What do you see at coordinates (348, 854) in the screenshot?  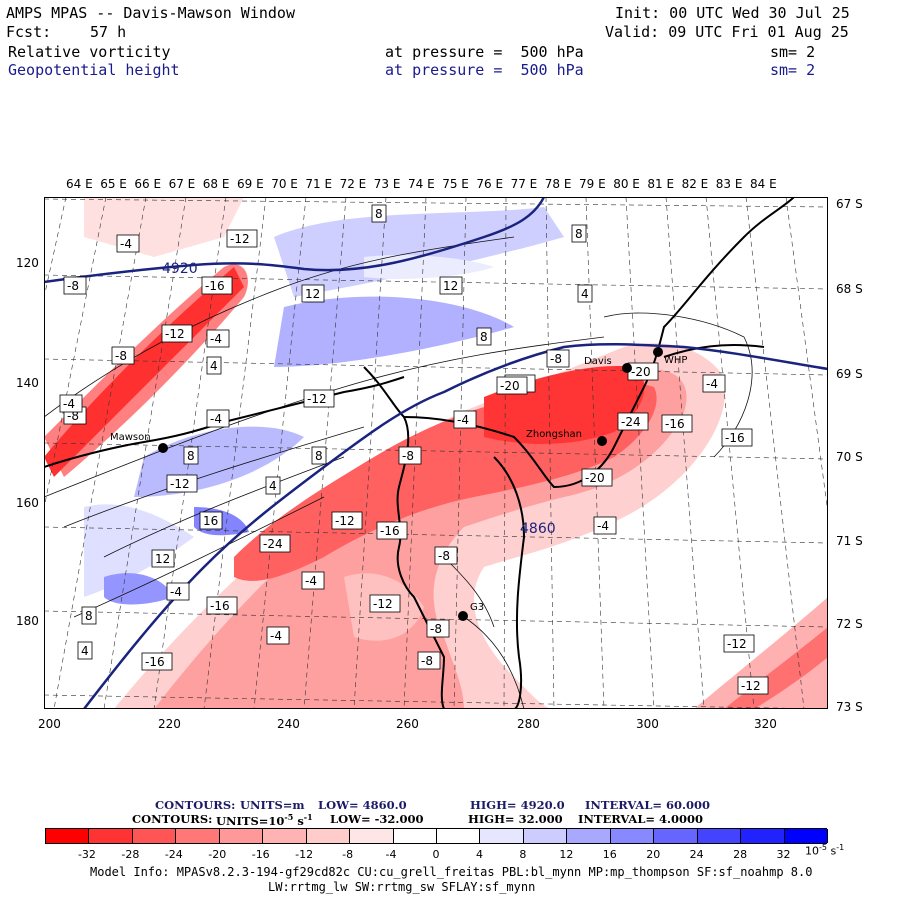 I see `color-bar-tick-label: -8` at bounding box center [348, 854].